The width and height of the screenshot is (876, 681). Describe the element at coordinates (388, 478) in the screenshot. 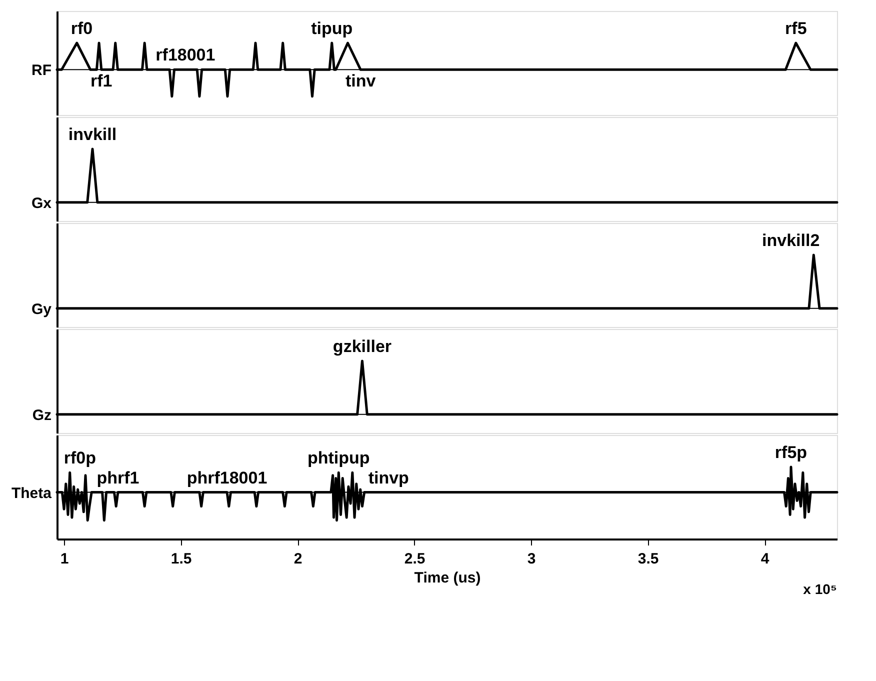

I see `annotation: tinvp` at that location.